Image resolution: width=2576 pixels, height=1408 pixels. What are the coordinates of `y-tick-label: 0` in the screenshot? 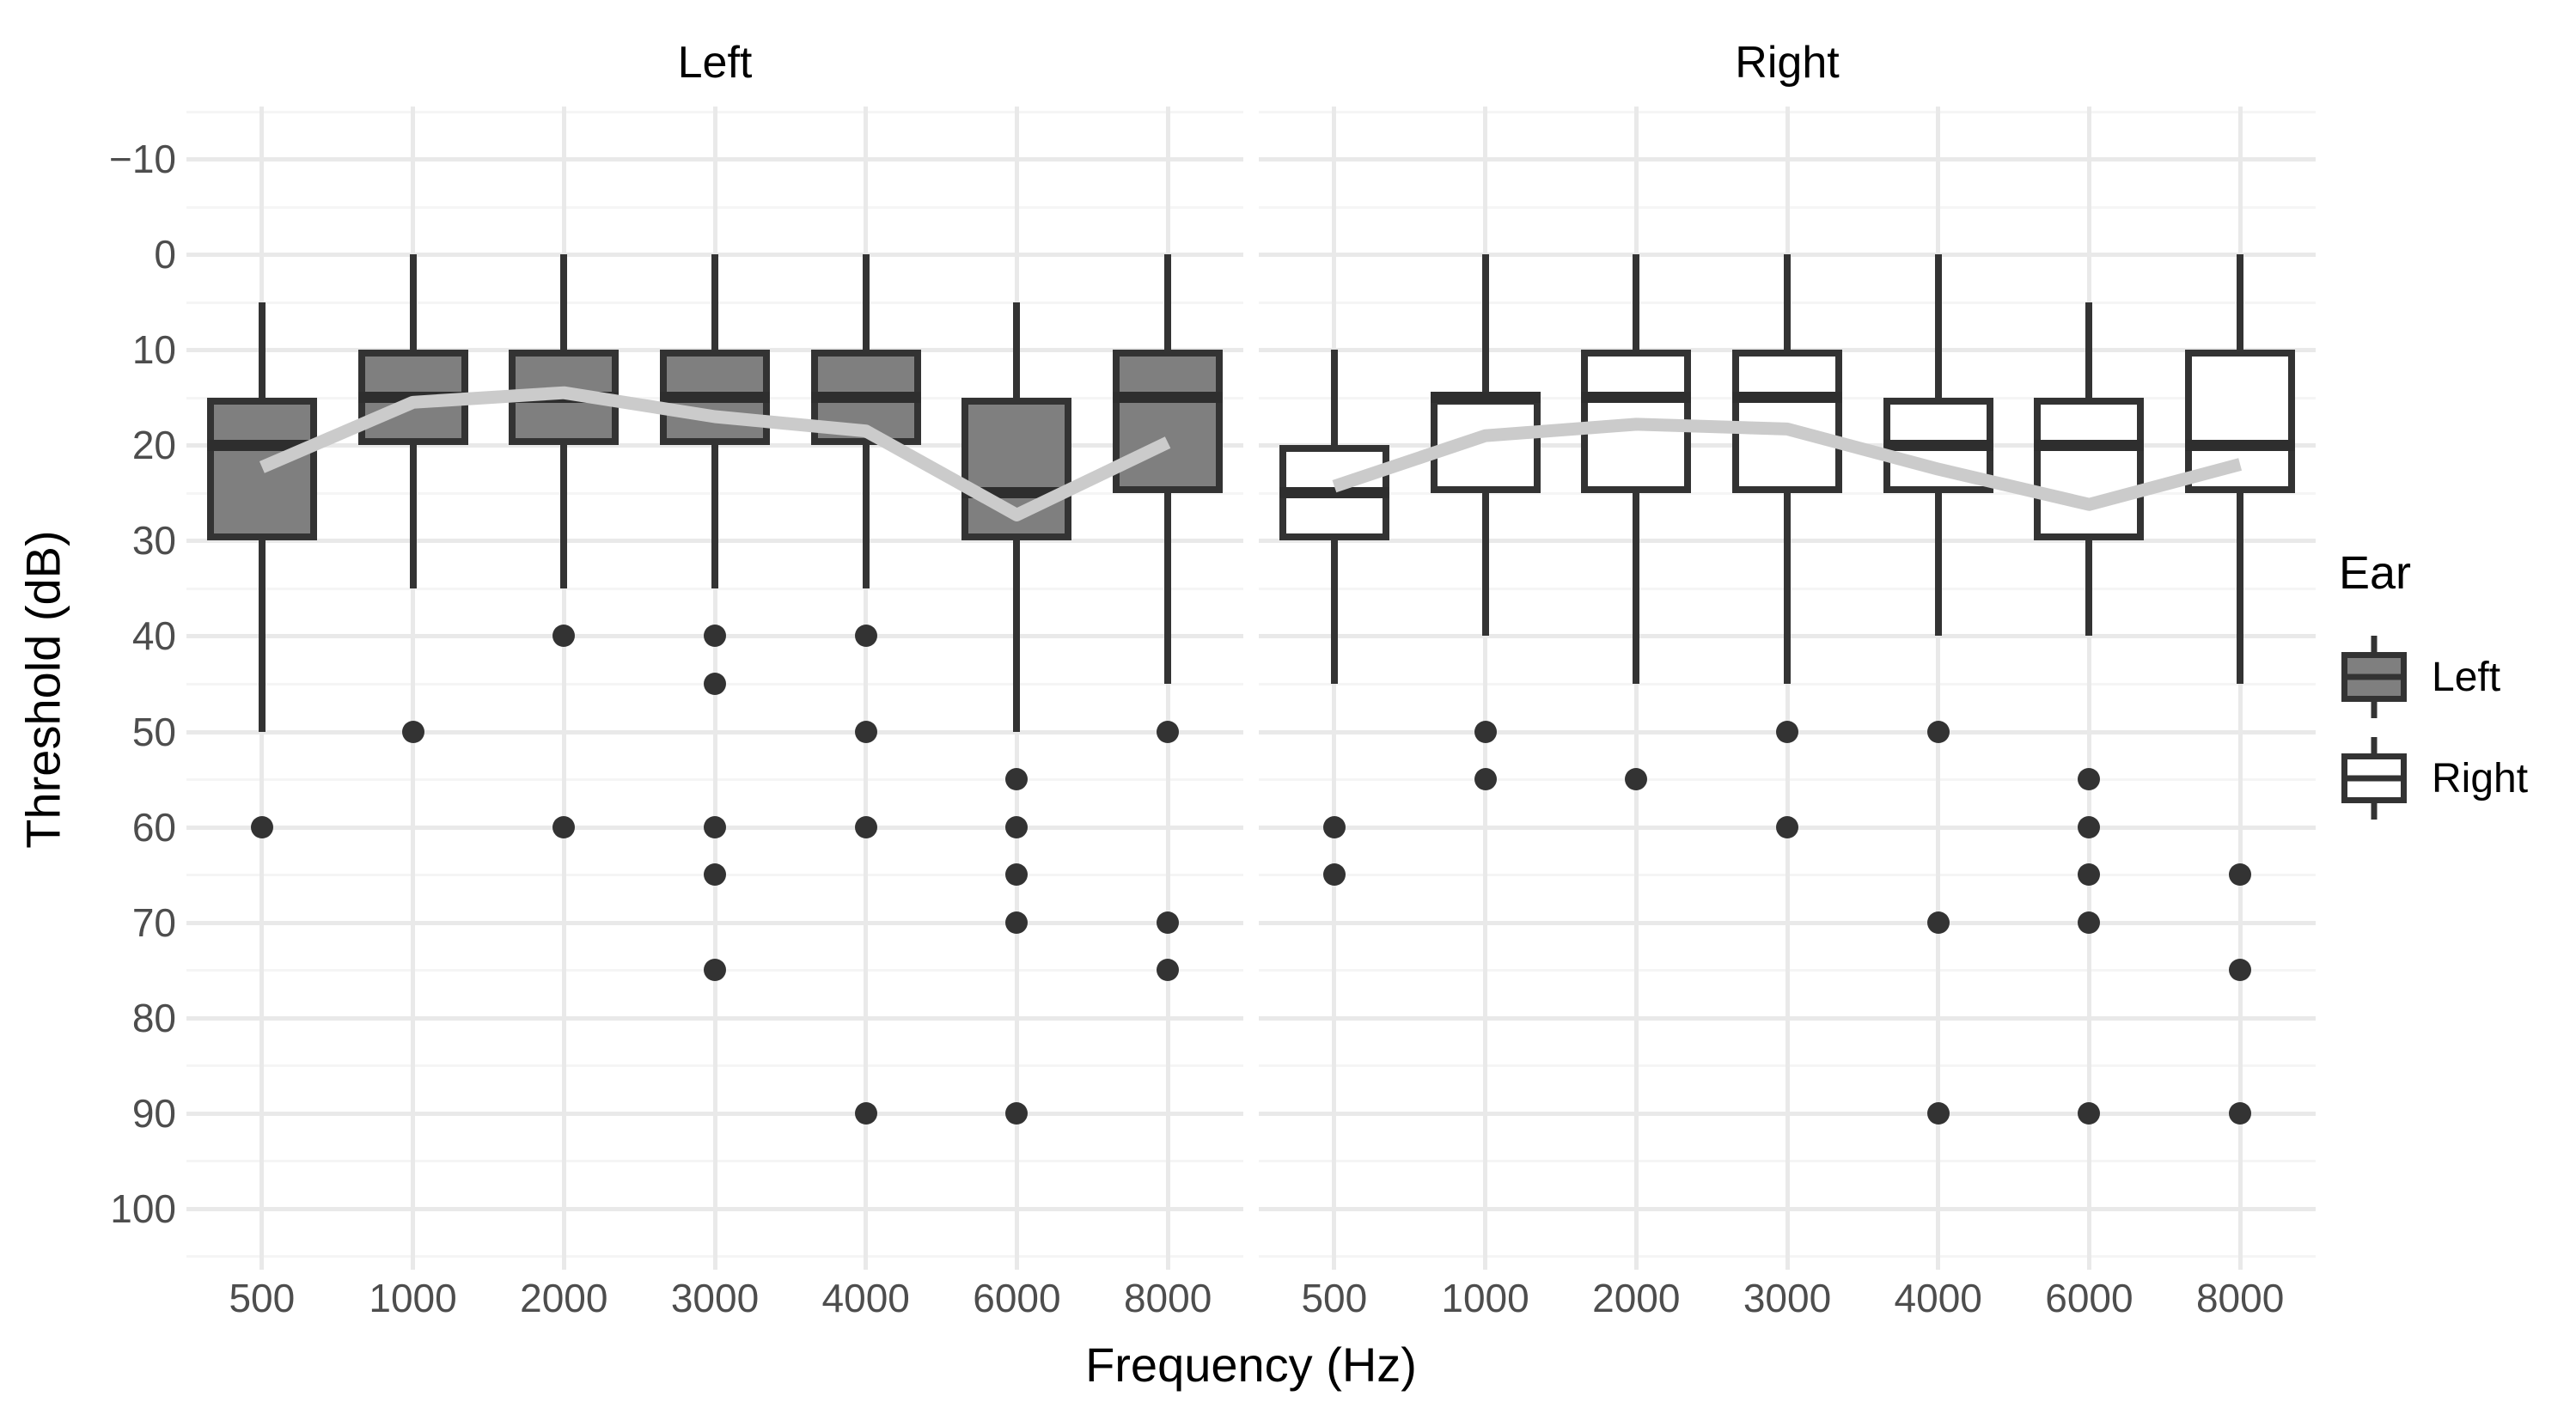 It's located at (165, 254).